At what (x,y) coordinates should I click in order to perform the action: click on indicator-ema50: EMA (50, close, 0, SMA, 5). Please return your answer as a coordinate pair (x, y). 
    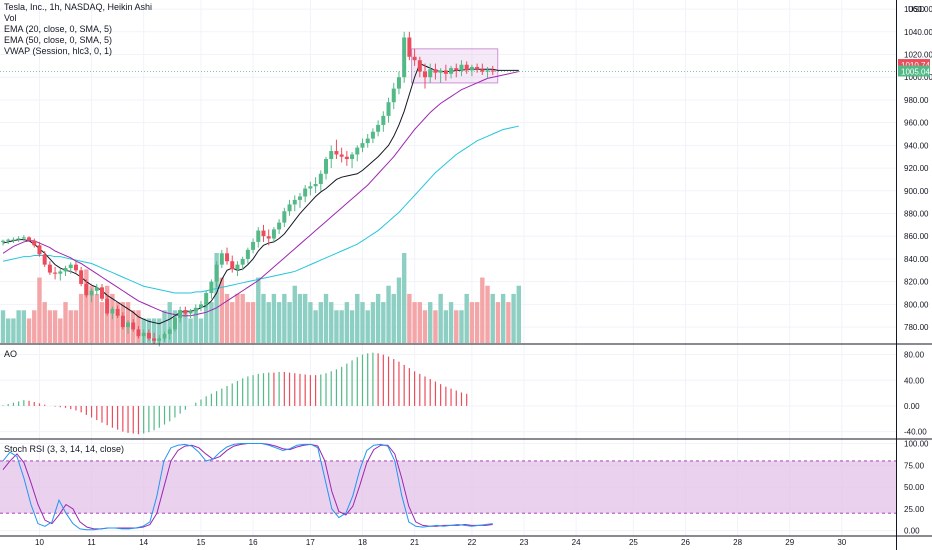
    Looking at the image, I should click on (58, 40).